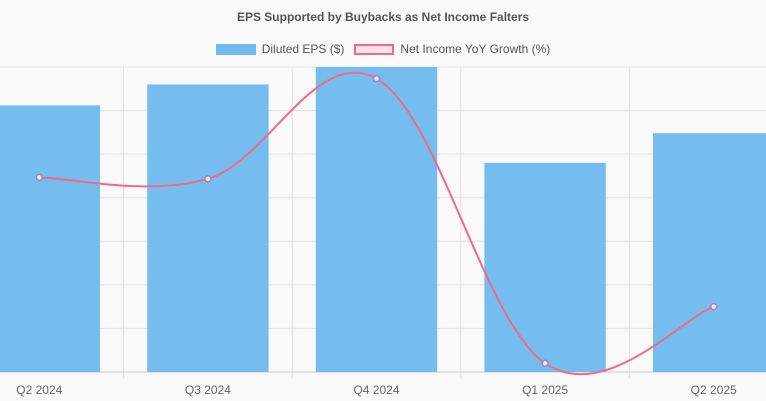  I want to click on bar-q4-2024, so click(376, 219).